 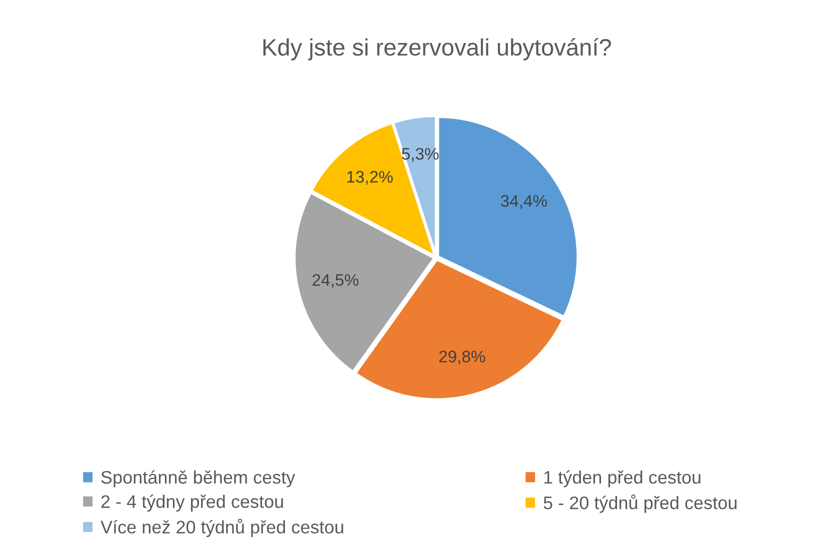 I want to click on data-label: 34,4%, so click(x=523, y=202).